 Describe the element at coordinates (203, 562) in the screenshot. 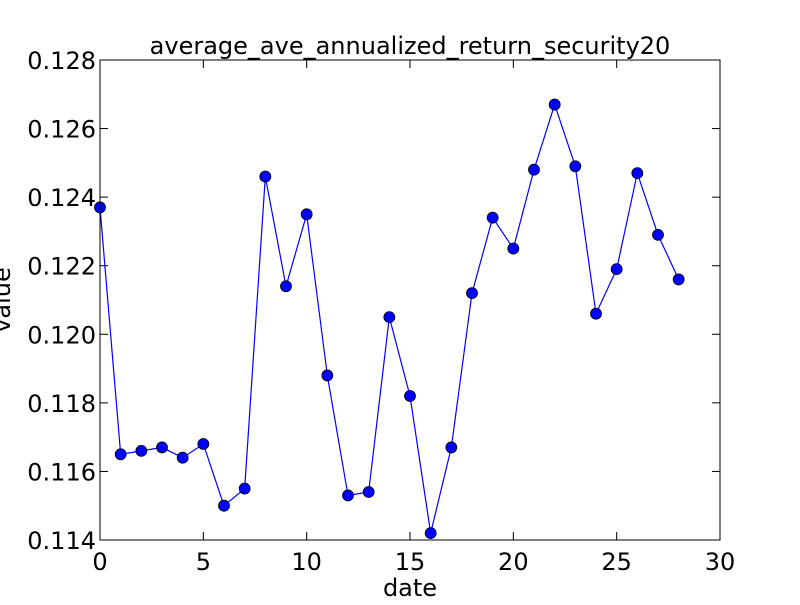

I see `x-tick-label: 5` at that location.